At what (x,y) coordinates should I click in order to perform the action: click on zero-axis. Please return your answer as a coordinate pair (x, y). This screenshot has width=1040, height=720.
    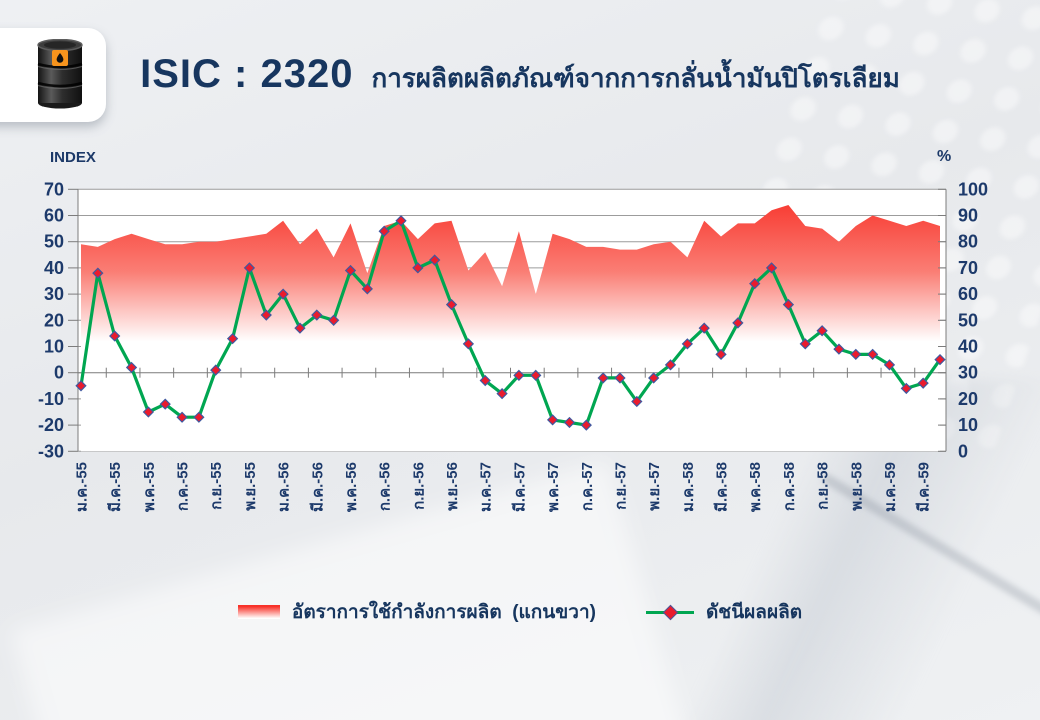
    Looking at the image, I should click on (512, 372).